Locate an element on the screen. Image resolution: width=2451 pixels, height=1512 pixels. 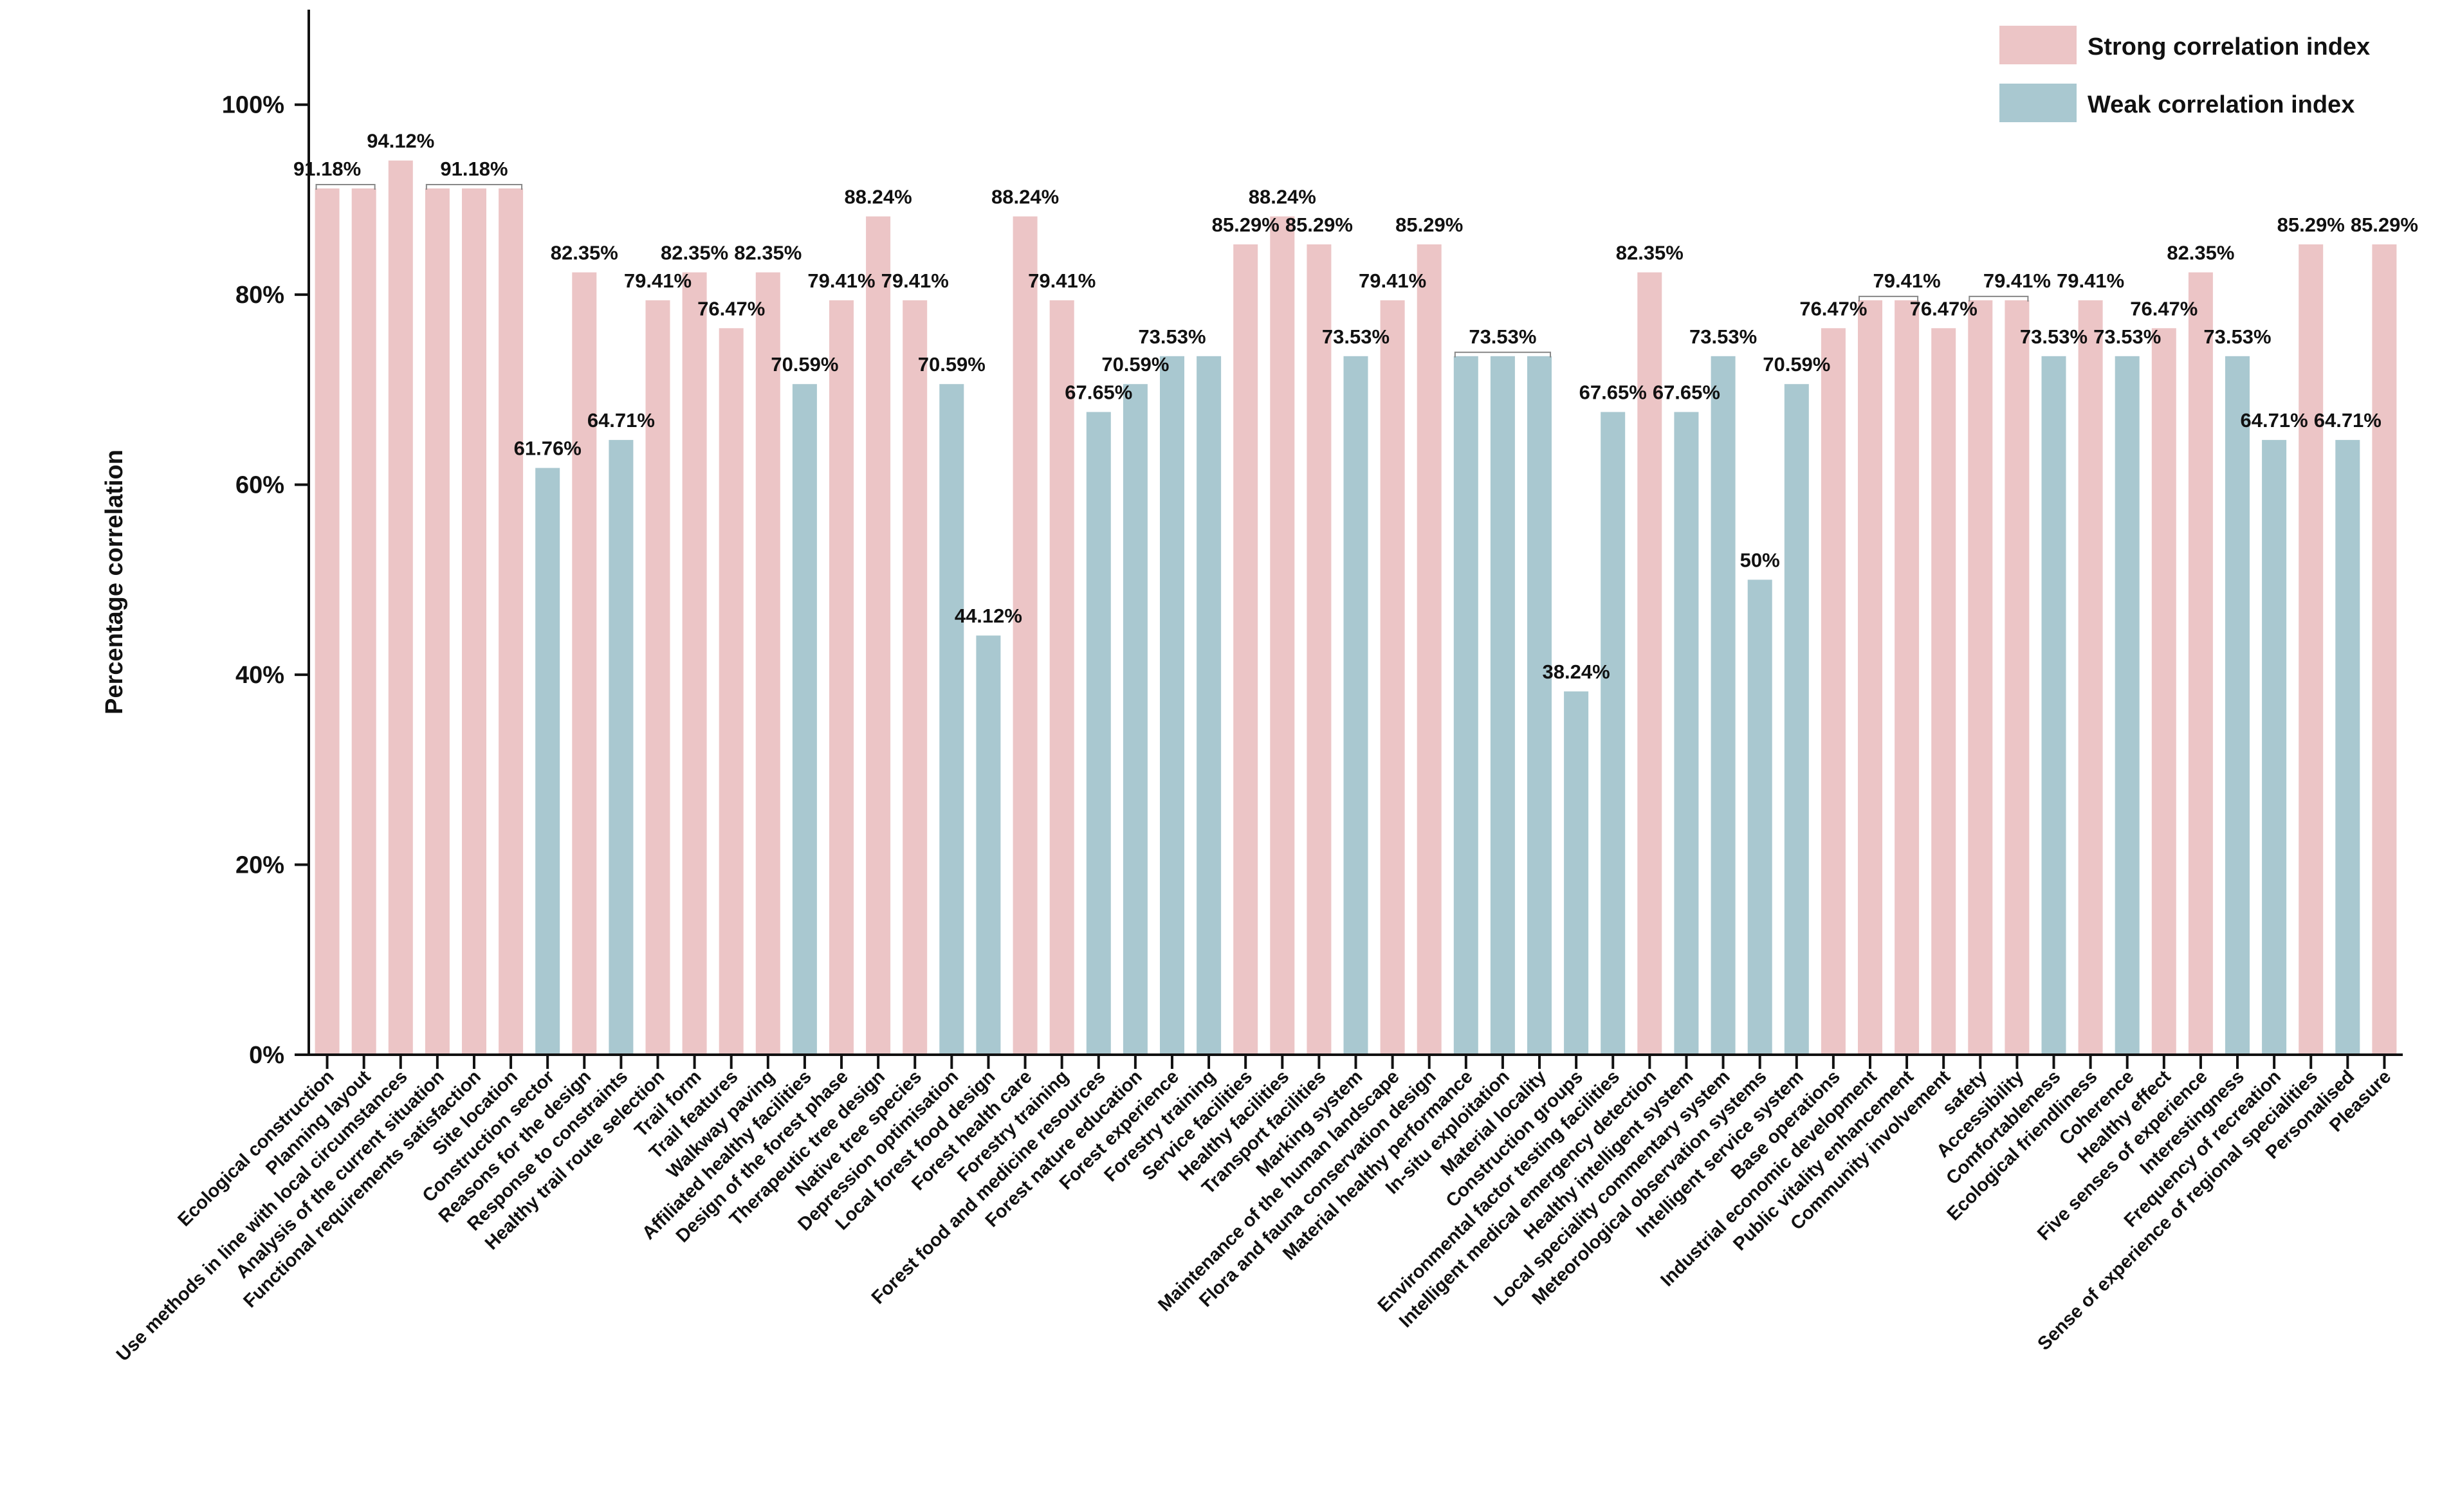
legend-swatch-strong is located at coordinates (2038, 45).